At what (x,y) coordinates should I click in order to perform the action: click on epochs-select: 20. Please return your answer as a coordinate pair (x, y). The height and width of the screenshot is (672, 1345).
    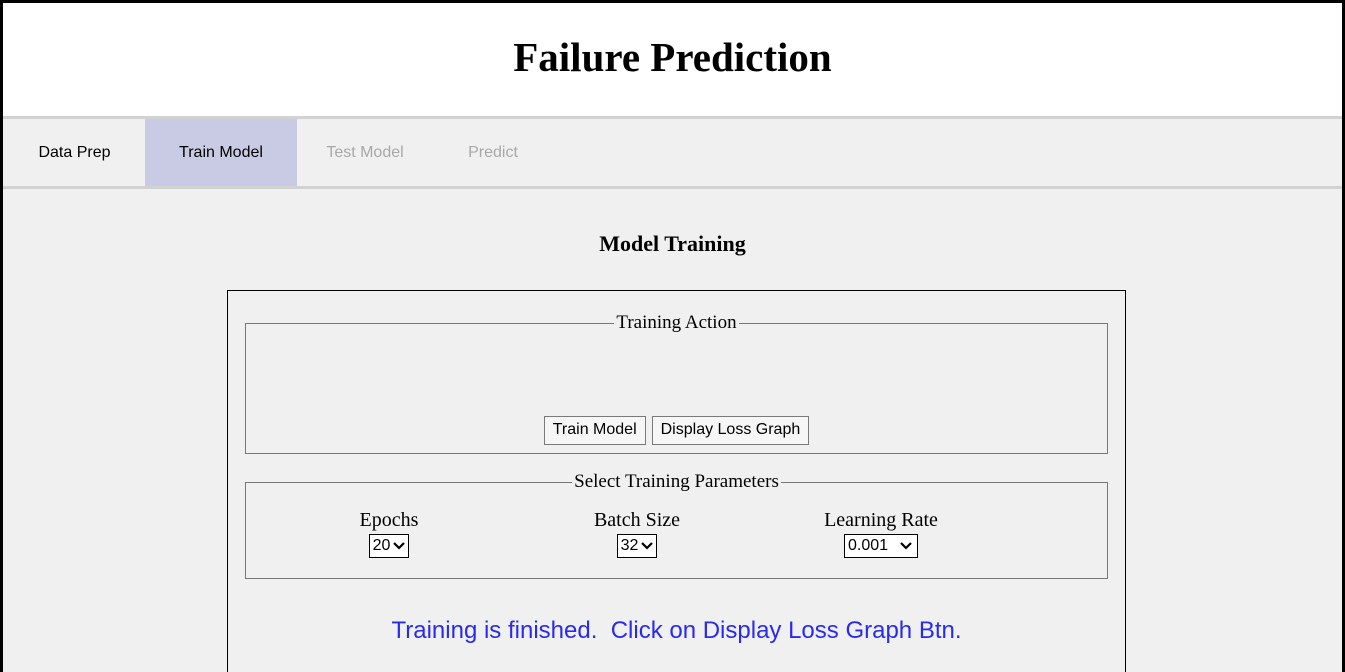
    Looking at the image, I should click on (389, 546).